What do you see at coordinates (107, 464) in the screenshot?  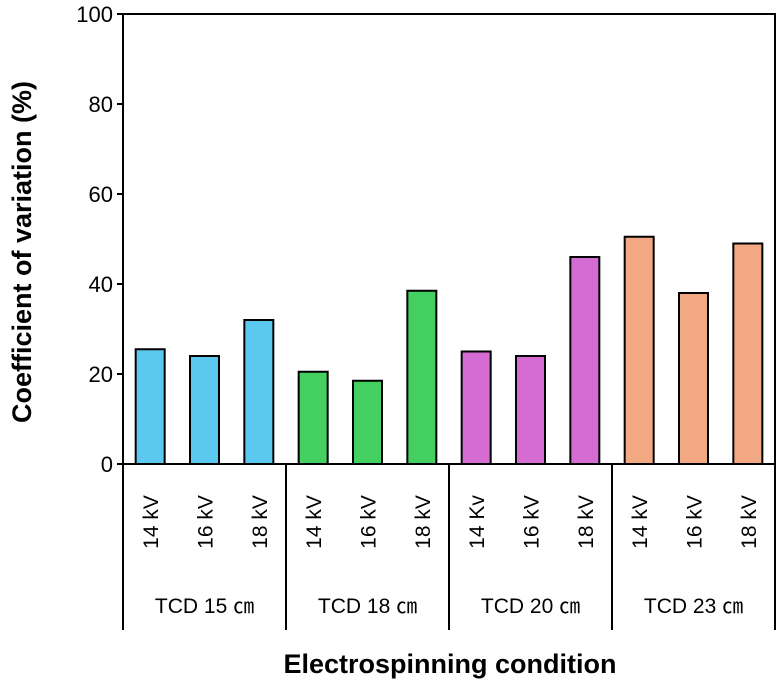 I see `y-tick-label: 0` at bounding box center [107, 464].